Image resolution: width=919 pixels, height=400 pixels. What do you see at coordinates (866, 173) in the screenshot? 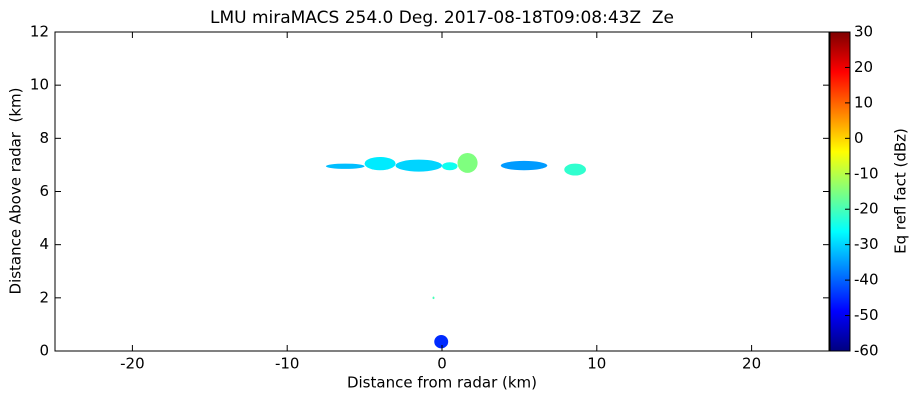
I see `colorbar-tick-label: -10` at bounding box center [866, 173].